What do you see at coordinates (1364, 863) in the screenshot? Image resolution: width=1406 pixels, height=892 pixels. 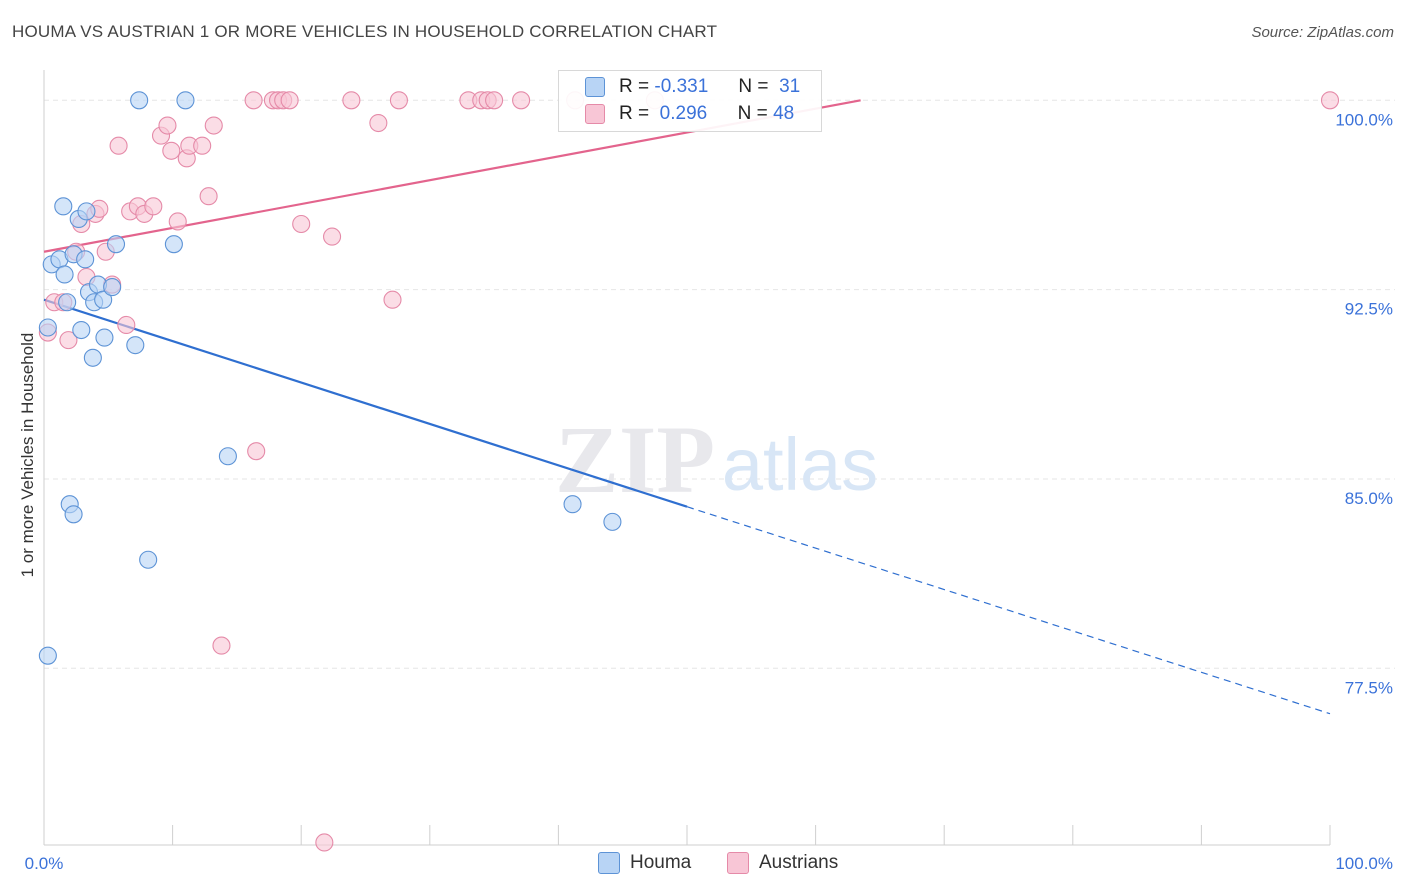 I see `x-tick-label: 100.0%` at bounding box center [1364, 863].